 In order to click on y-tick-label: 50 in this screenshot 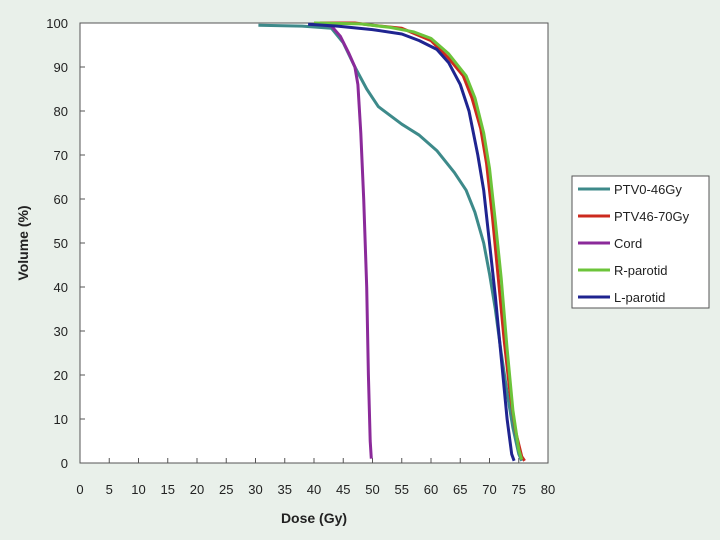, I will do `click(61, 243)`.